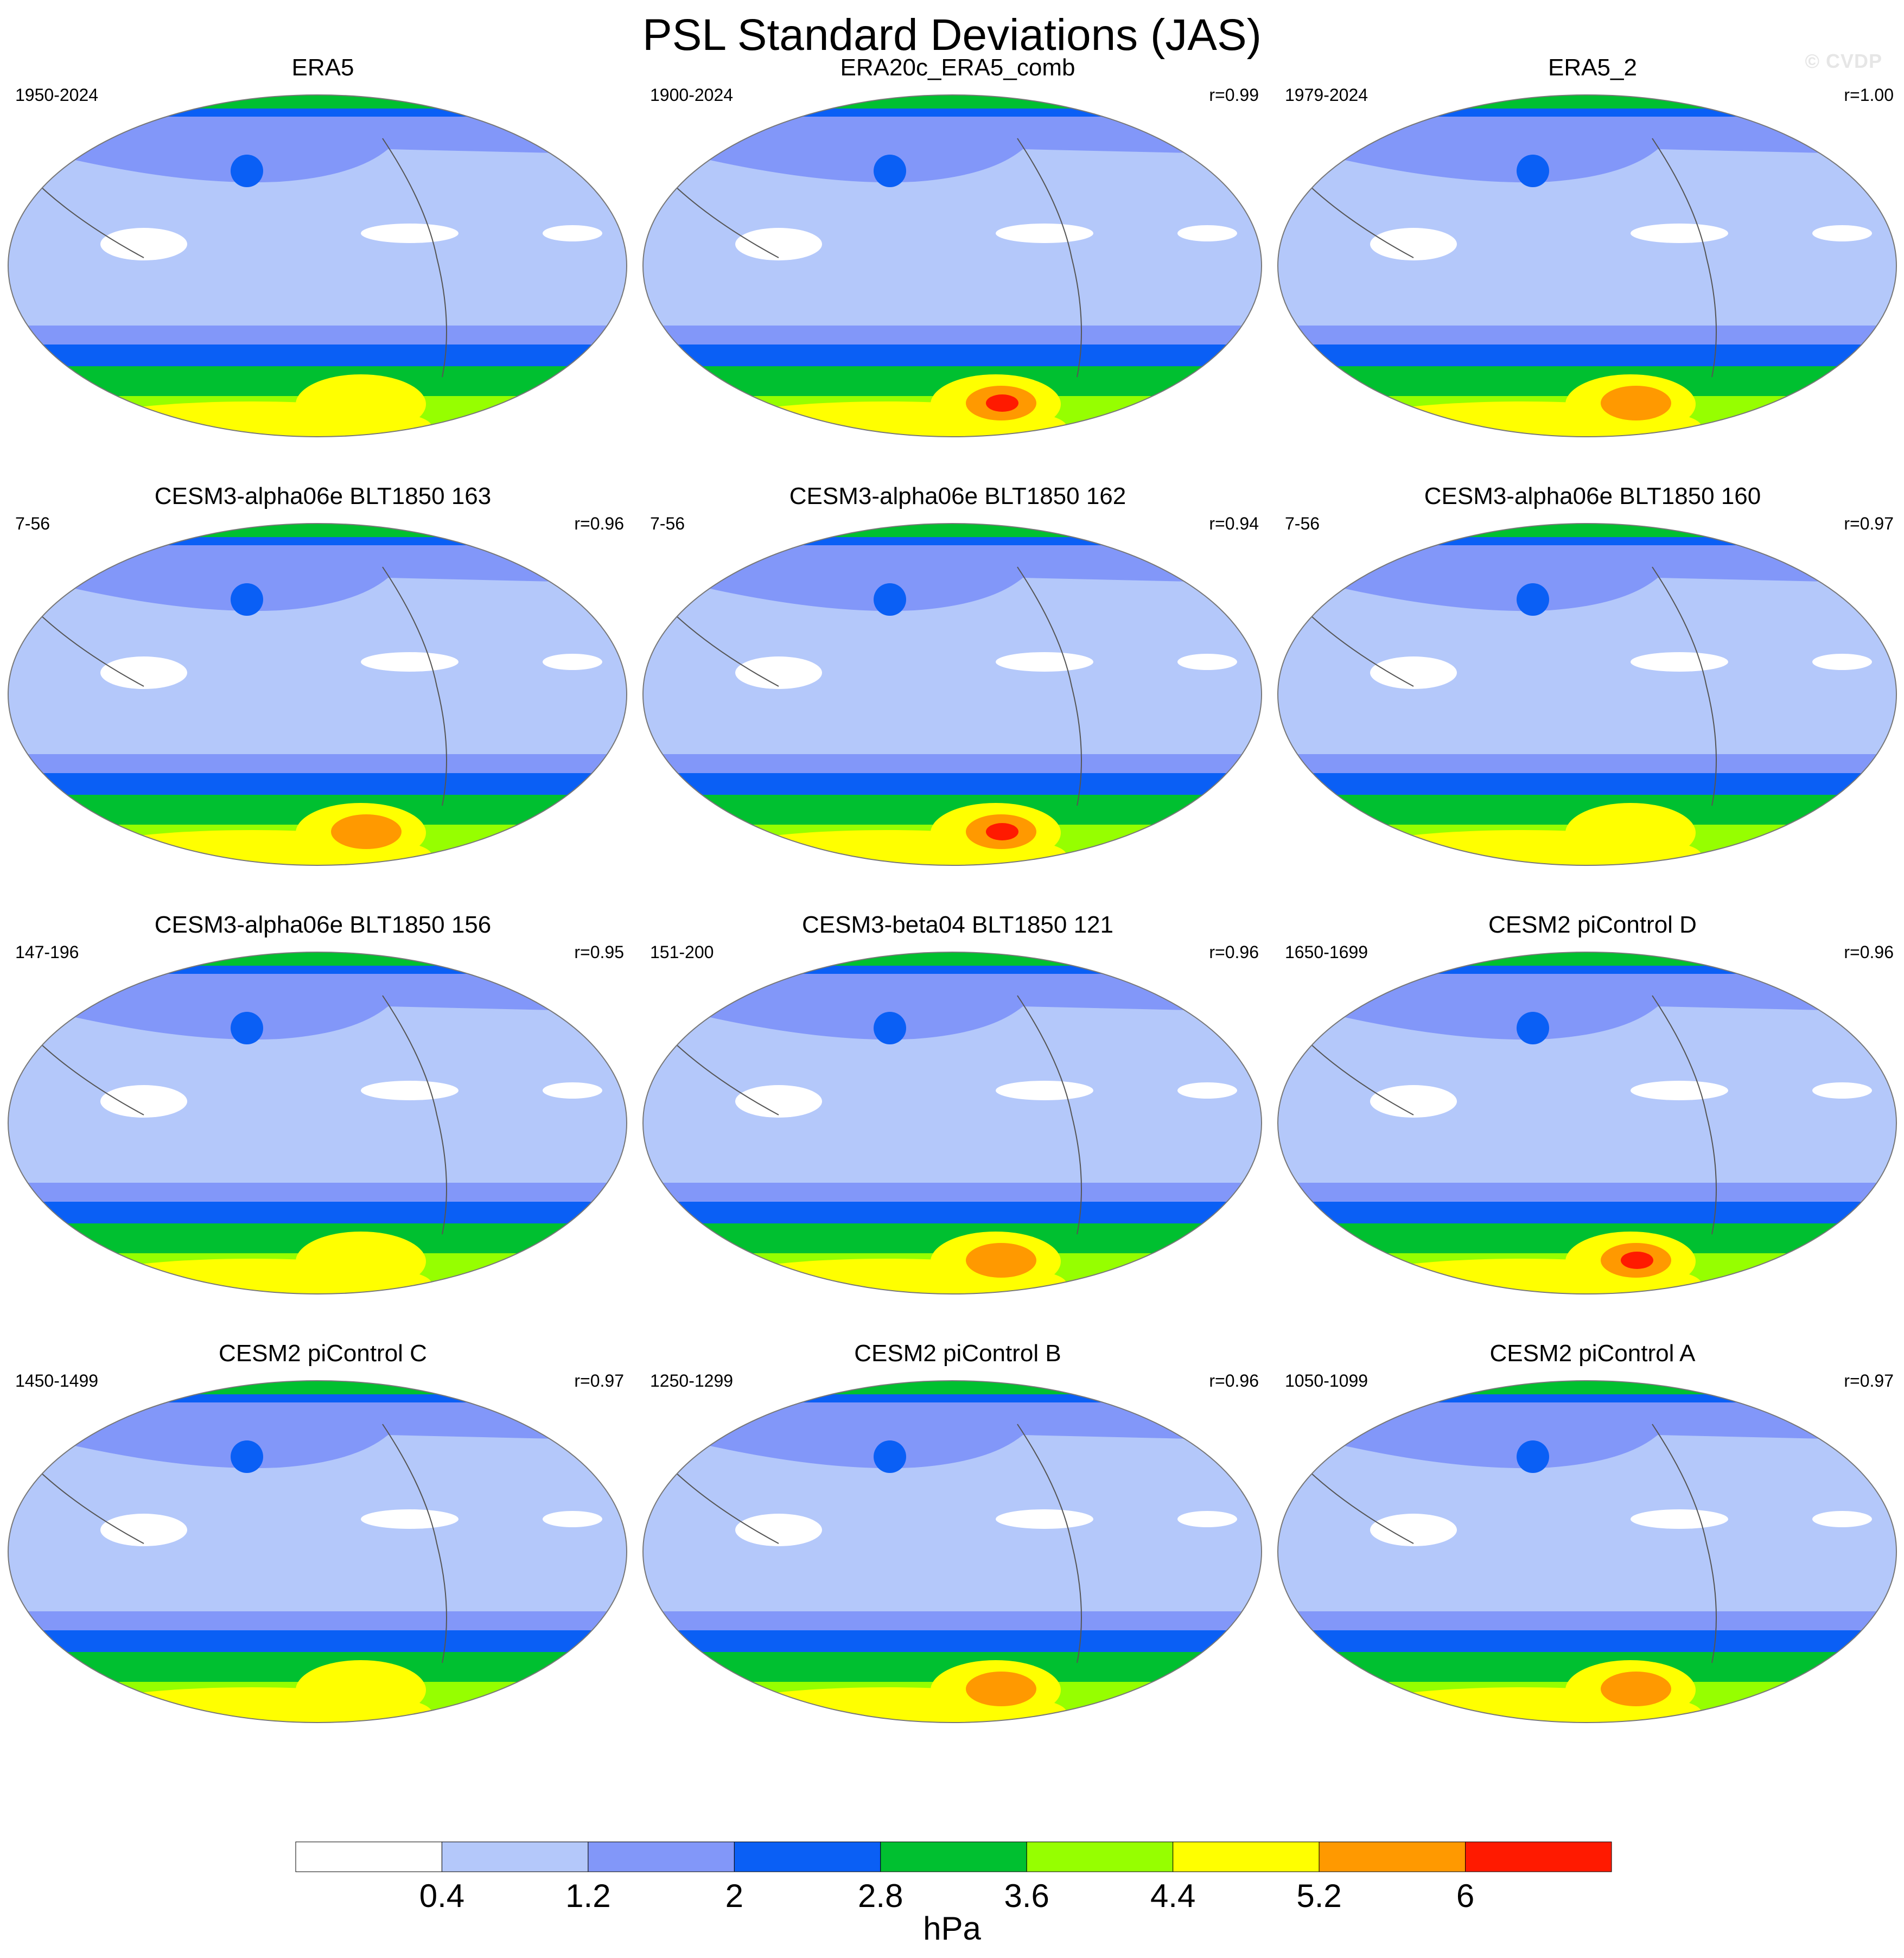 This screenshot has height=1958, width=1904. I want to click on panel-title: CESM3-alpha06e BLT1850 163, so click(323, 496).